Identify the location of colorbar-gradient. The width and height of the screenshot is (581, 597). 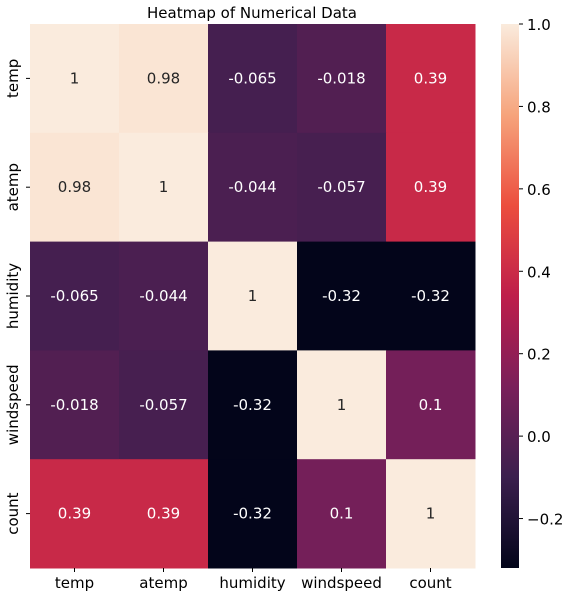
(510, 296).